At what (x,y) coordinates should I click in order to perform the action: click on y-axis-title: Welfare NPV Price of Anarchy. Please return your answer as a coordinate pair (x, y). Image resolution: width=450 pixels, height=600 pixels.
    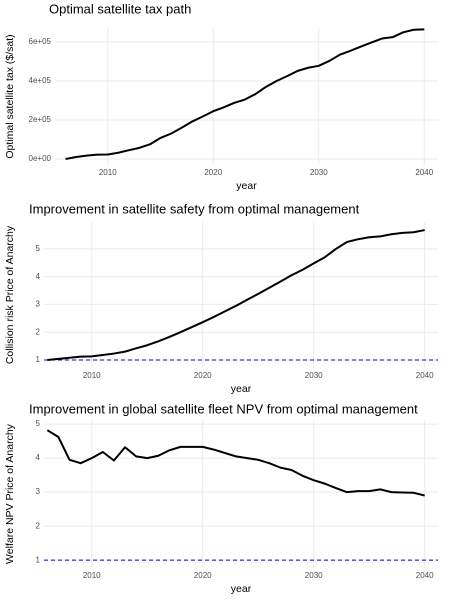
    Looking at the image, I should click on (10, 493).